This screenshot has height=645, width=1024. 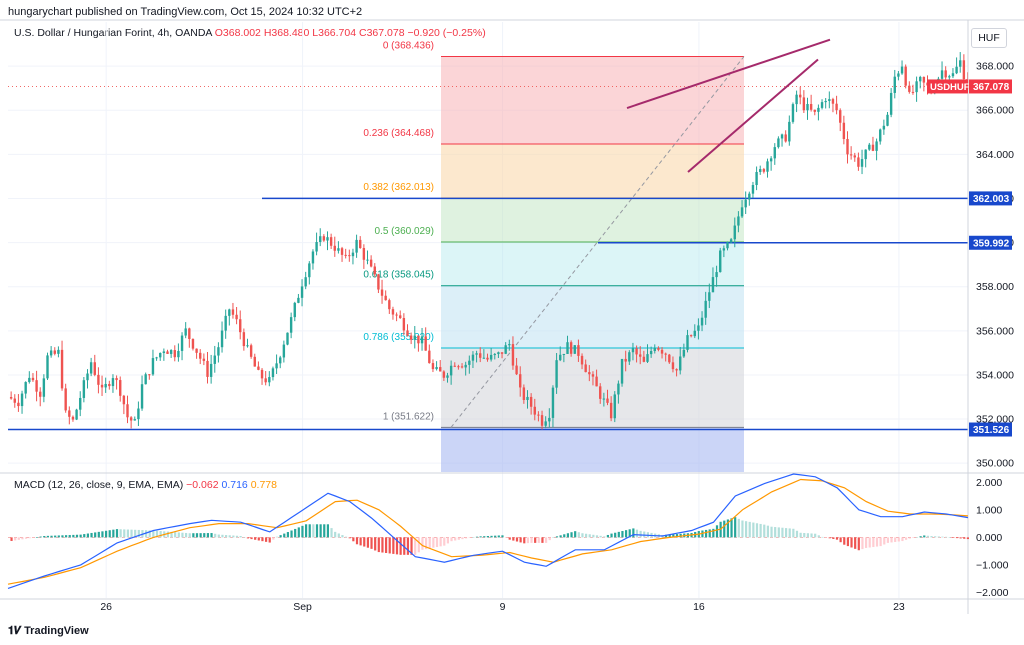 What do you see at coordinates (753, 115) in the screenshot?
I see `wedge-lower-line` at bounding box center [753, 115].